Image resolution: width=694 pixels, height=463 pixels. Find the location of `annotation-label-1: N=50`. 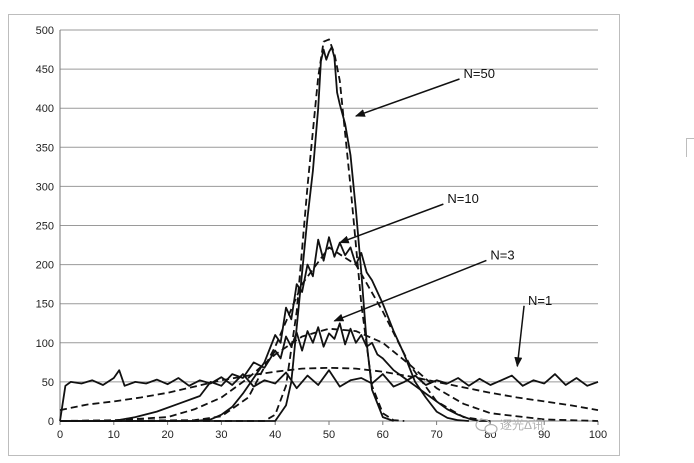

annotation-label-1: N=50 is located at coordinates (479, 73).